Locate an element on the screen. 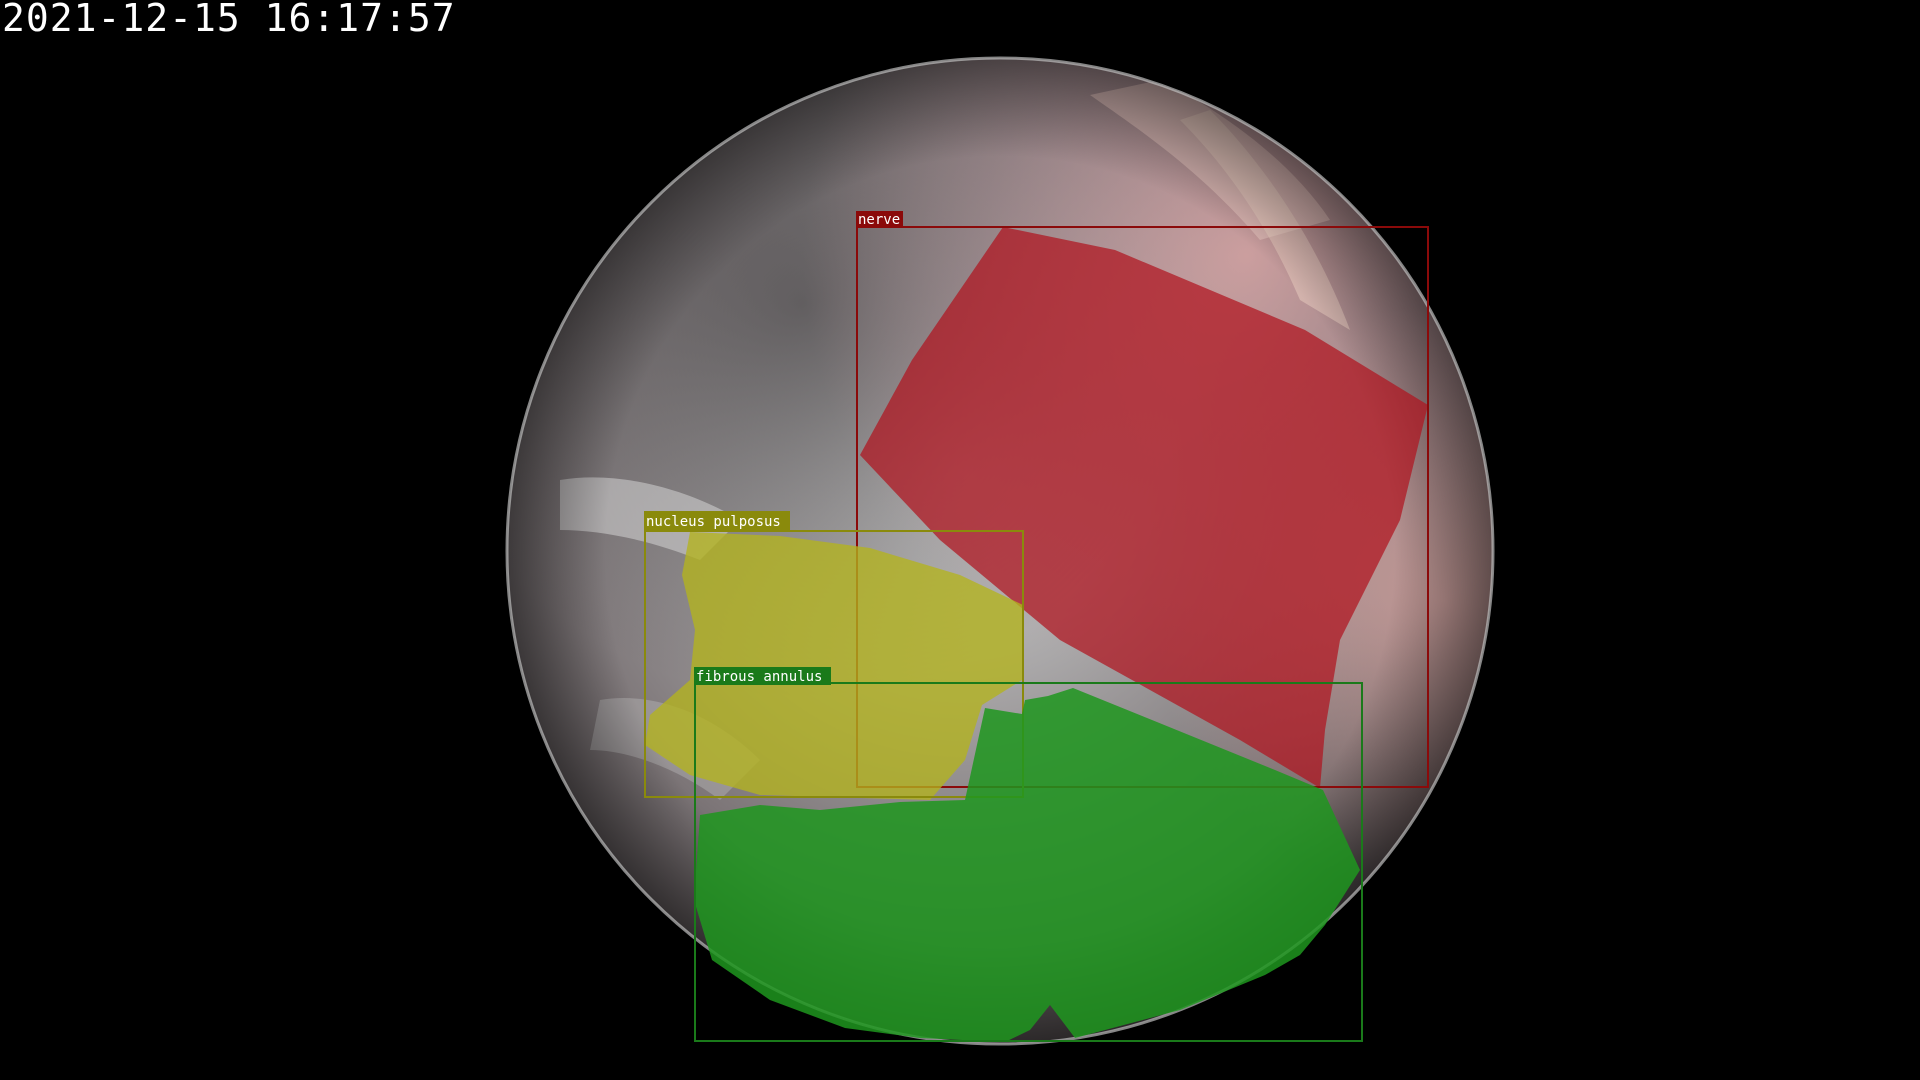 Image resolution: width=1920 pixels, height=1080 pixels. fibrous-annulus-label: fibrous annulus is located at coordinates (759, 677).